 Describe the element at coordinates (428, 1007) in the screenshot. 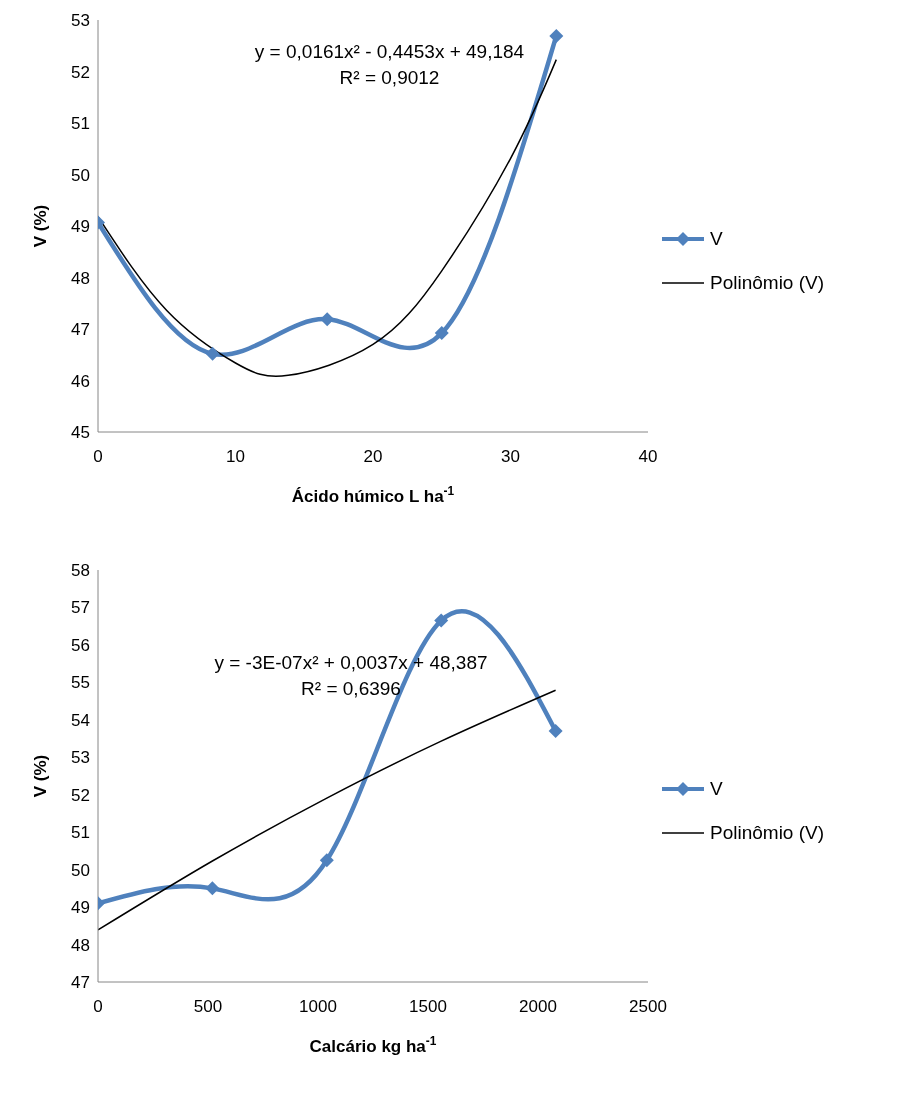

I see `x-tick-label: 1500` at that location.